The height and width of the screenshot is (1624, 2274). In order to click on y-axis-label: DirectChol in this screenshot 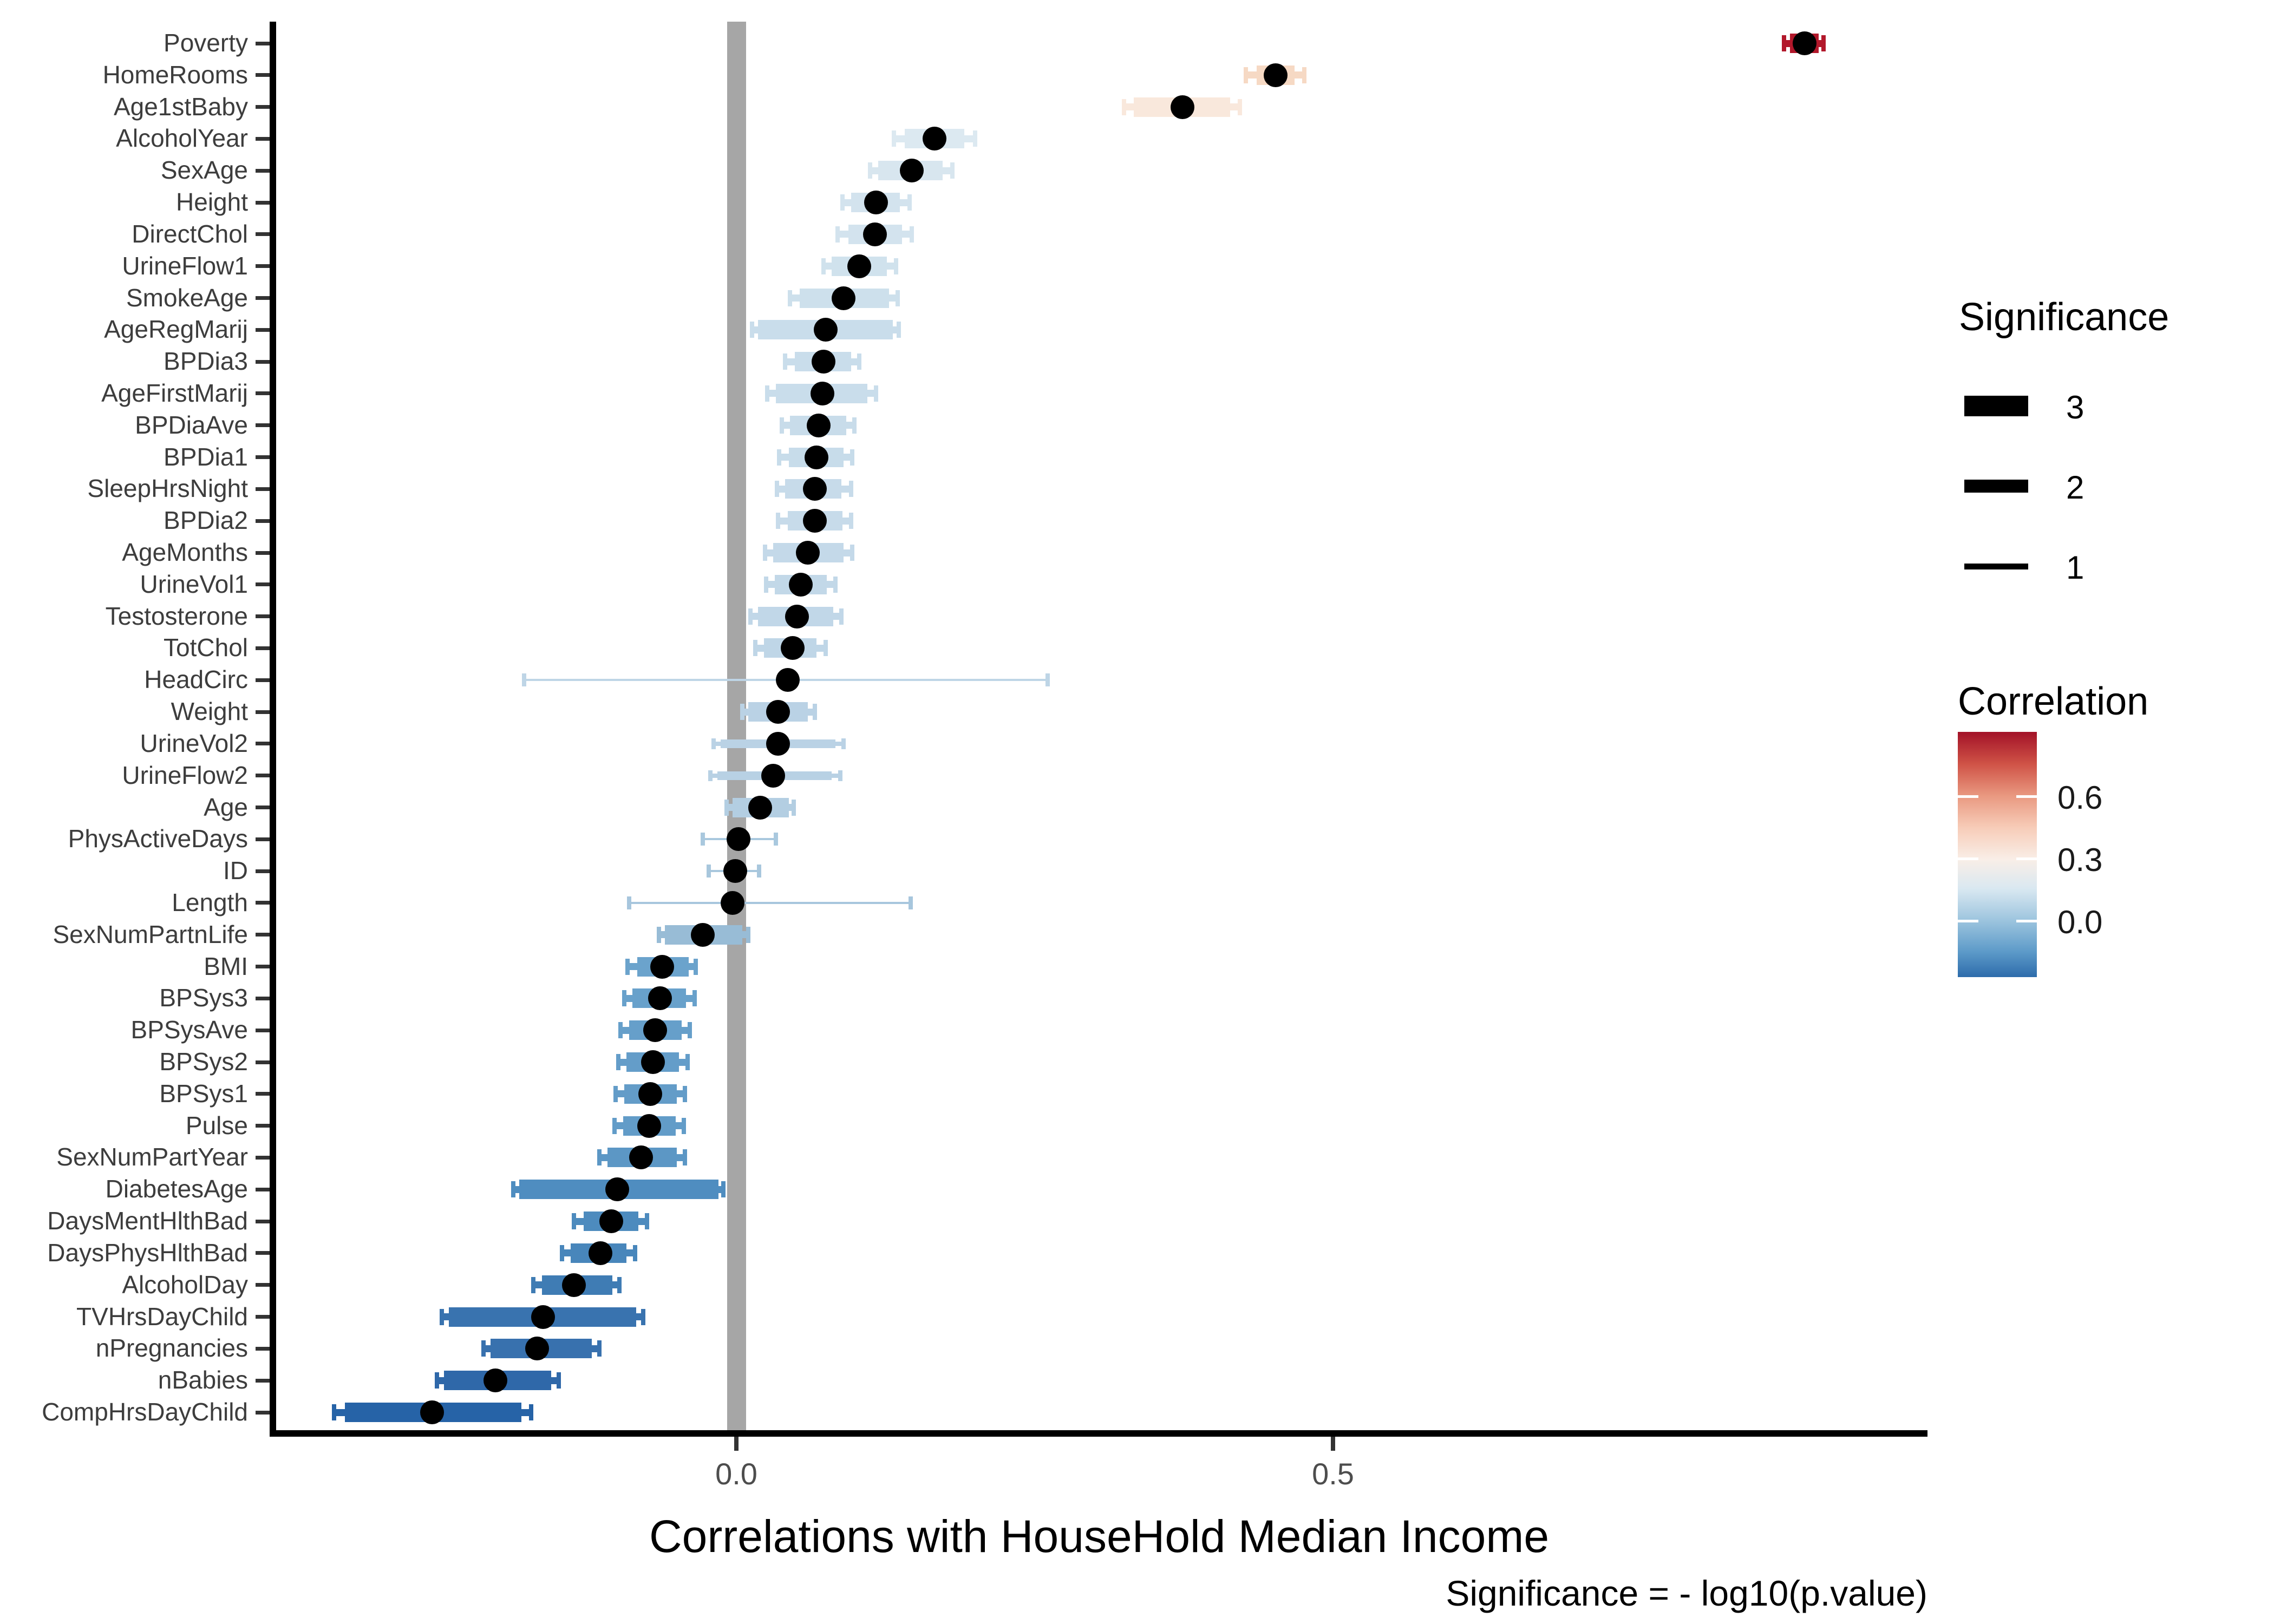, I will do `click(190, 233)`.